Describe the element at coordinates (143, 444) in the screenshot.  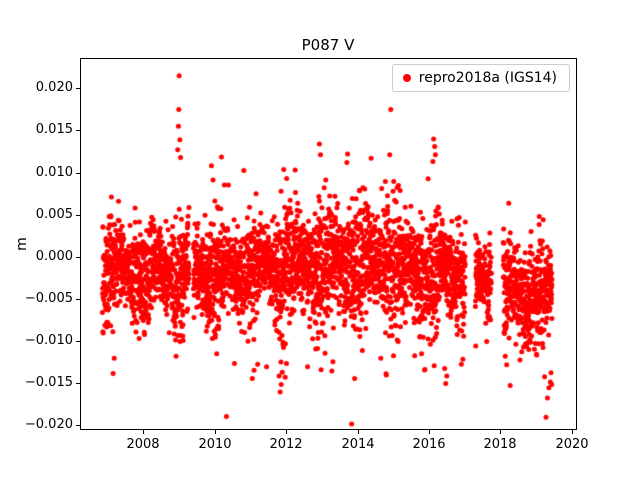
I see `x-tick-label: 2008` at that location.